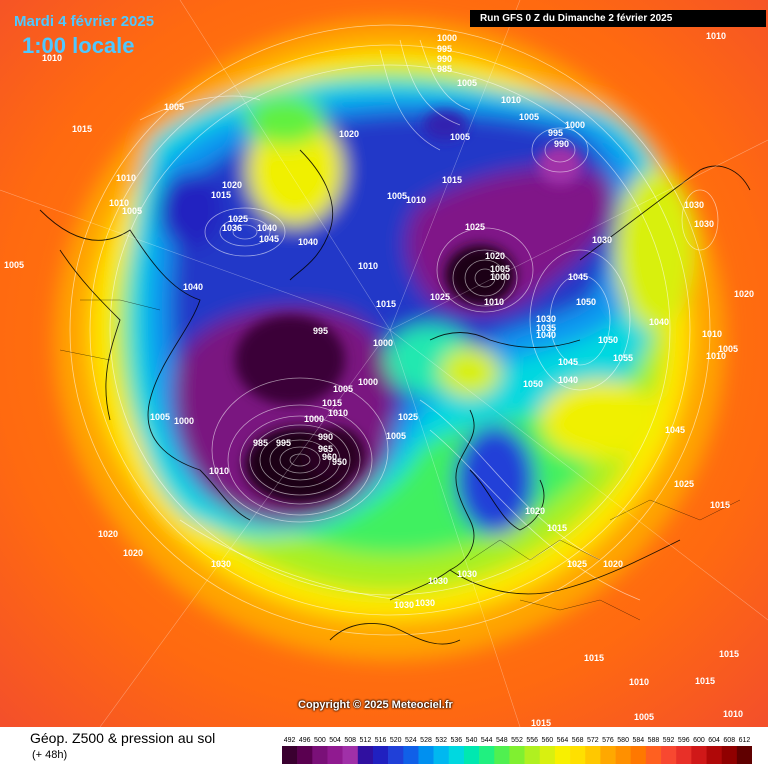  Describe the element at coordinates (684, 740) in the screenshot. I see `scale-tick-label: 596` at that location.